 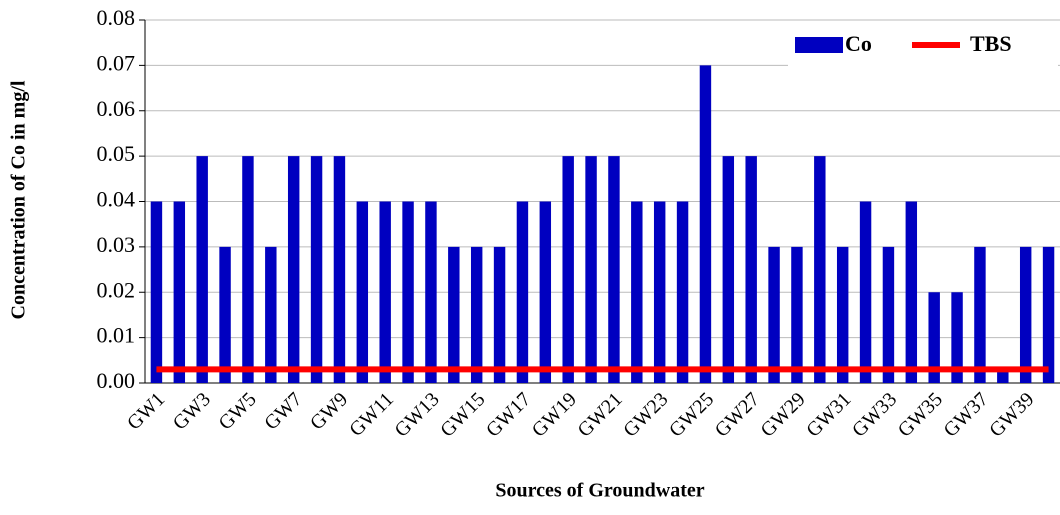 I want to click on x-tick-label: GW21, so click(x=599, y=414).